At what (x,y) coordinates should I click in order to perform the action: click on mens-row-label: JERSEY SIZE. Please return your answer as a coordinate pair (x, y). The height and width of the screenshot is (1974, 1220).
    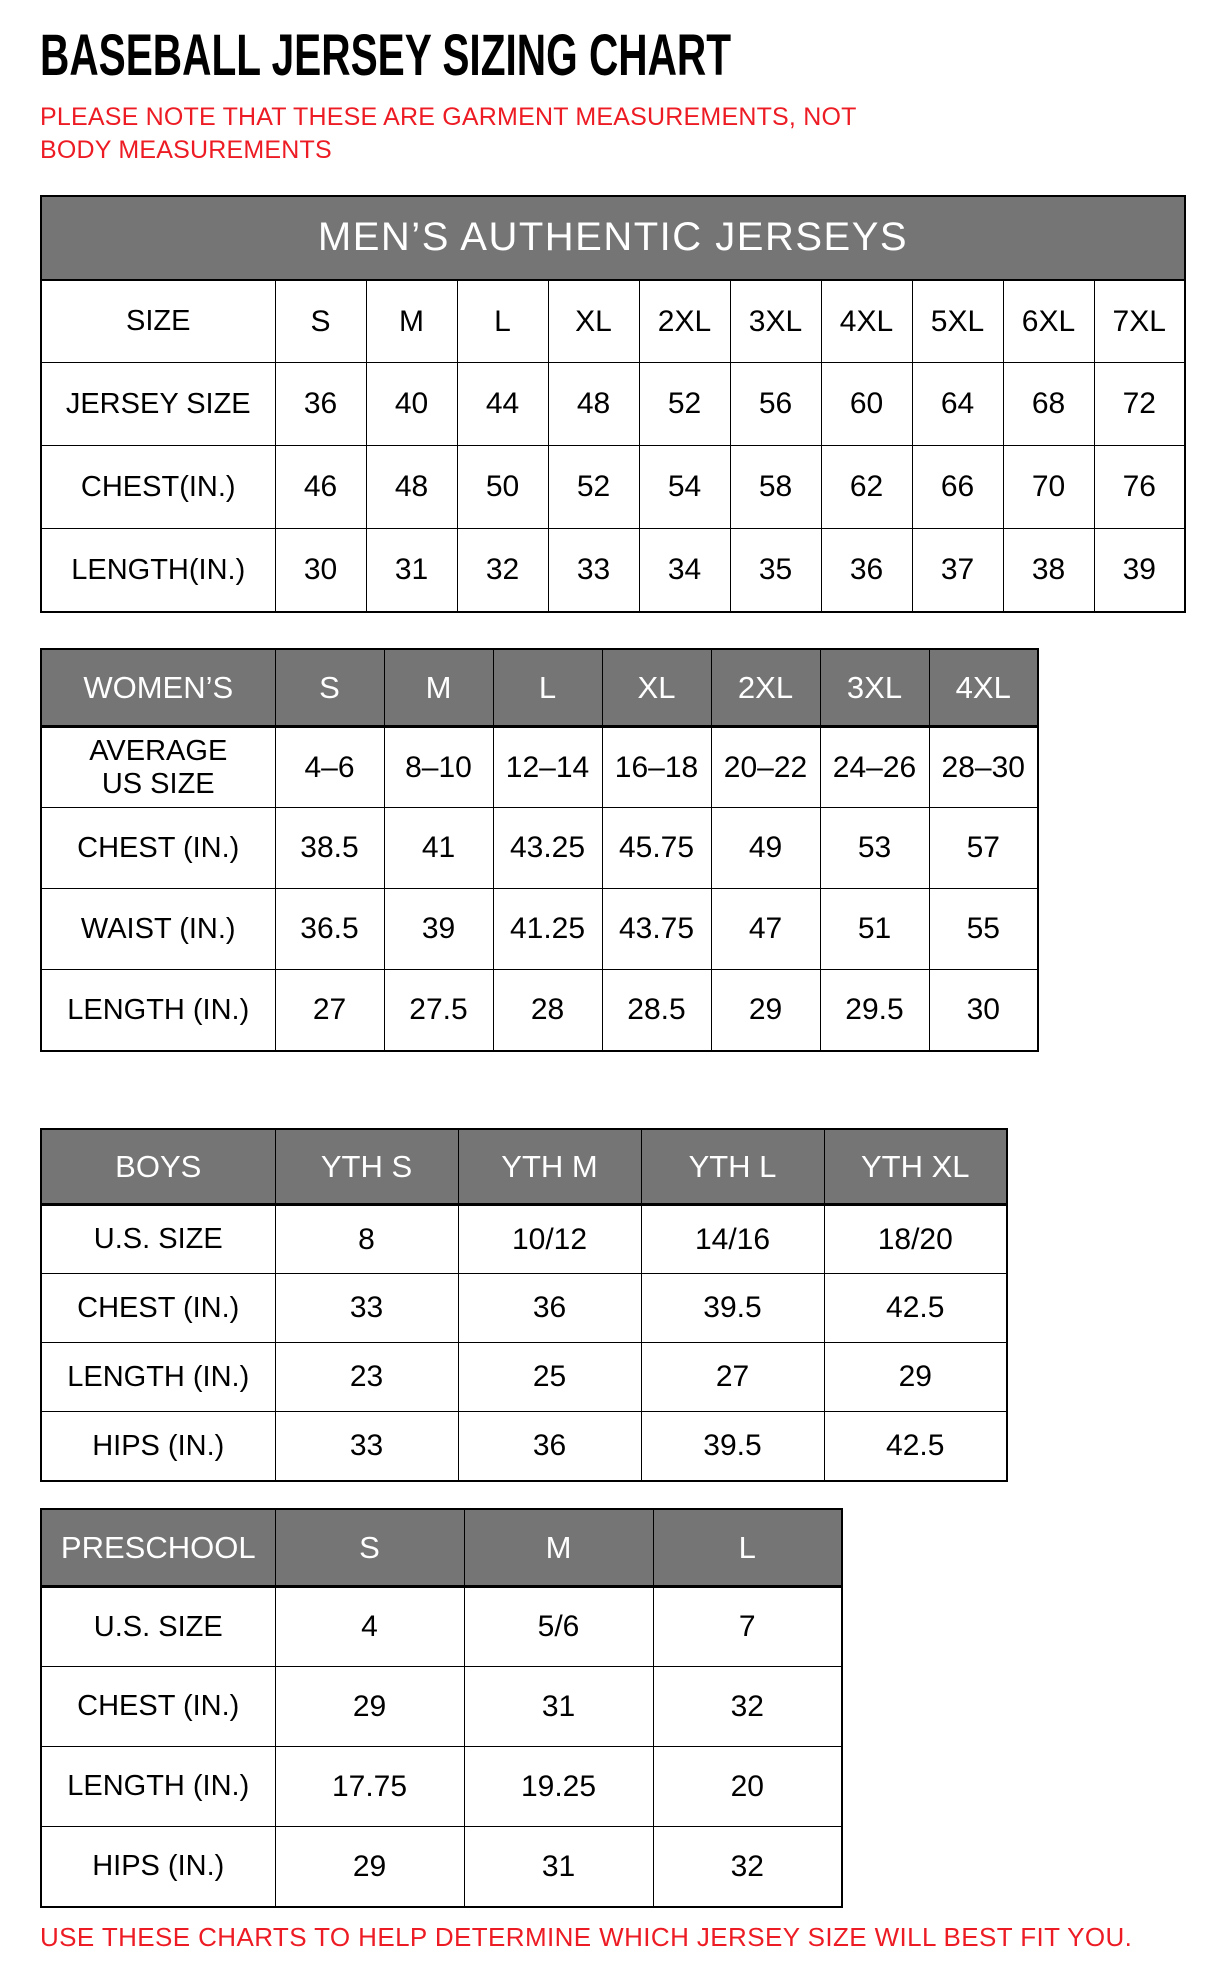
    Looking at the image, I should click on (158, 404).